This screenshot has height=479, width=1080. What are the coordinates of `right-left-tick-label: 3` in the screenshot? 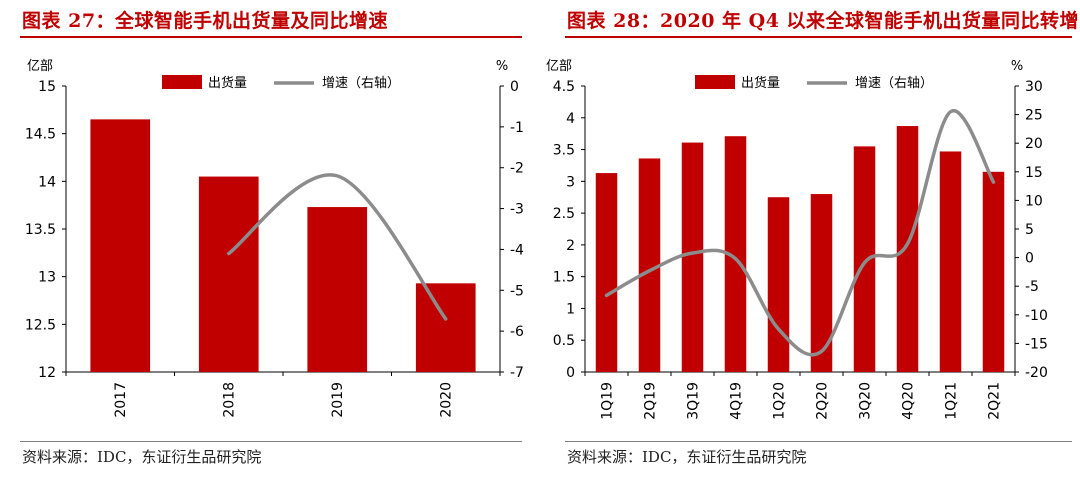 It's located at (570, 182).